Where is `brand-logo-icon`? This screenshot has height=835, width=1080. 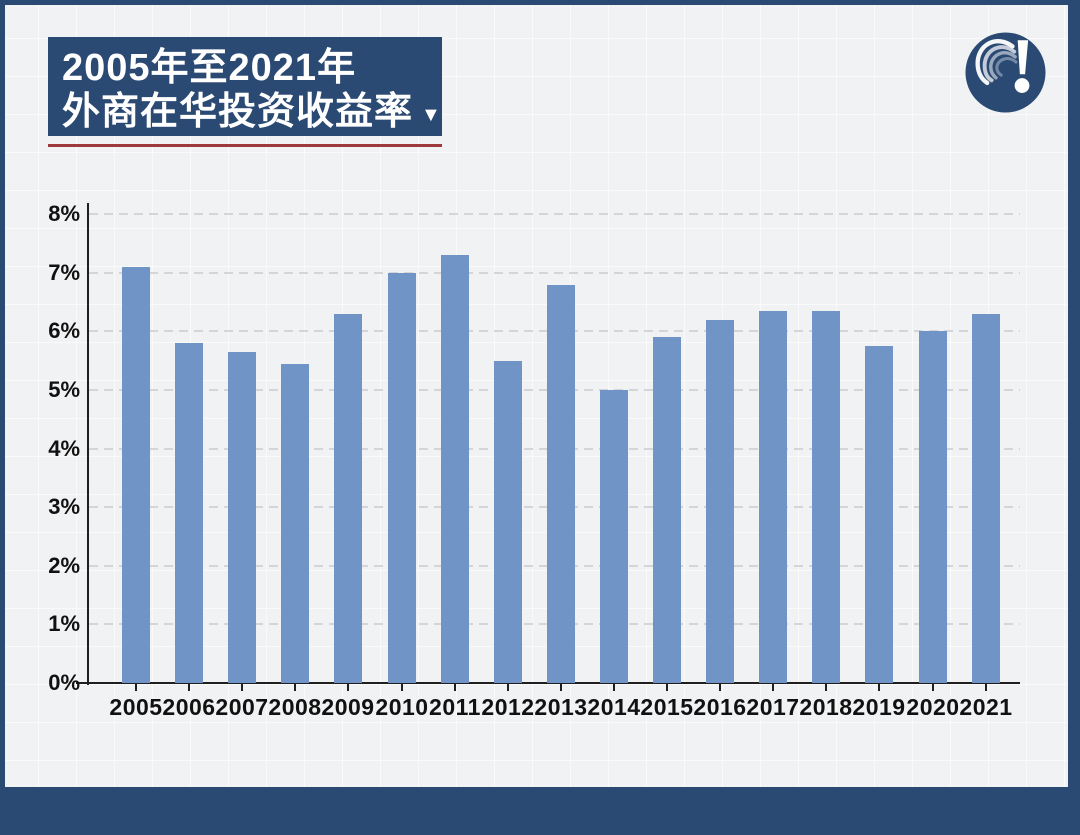 brand-logo-icon is located at coordinates (1005, 72).